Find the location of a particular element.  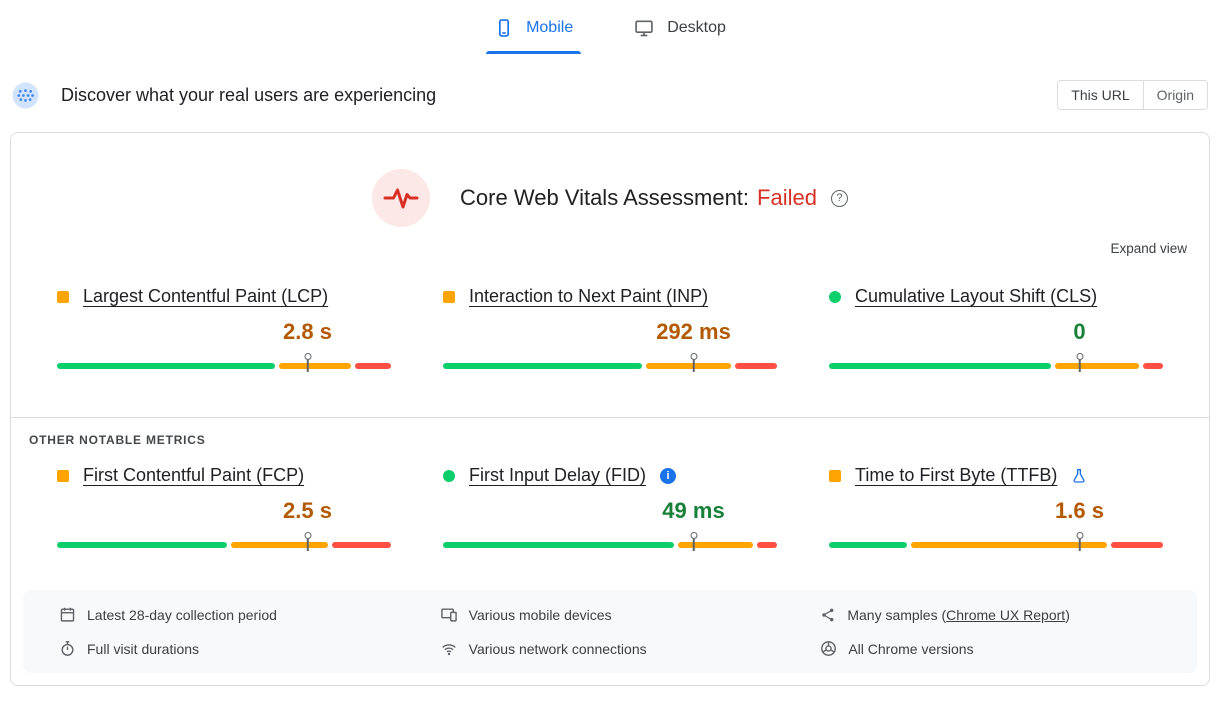

metric-ttfb-value: 1.6 s is located at coordinates (1079, 510).